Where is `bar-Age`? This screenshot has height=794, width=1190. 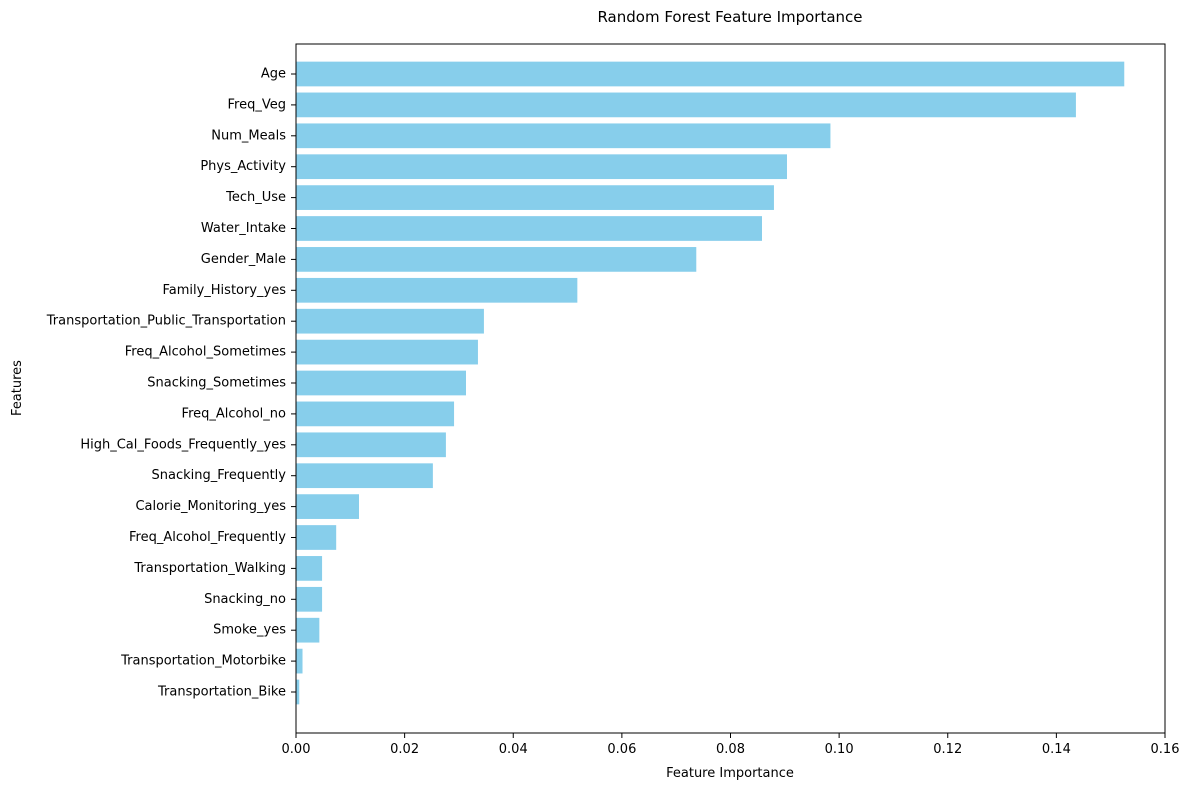
bar-Age is located at coordinates (710, 74).